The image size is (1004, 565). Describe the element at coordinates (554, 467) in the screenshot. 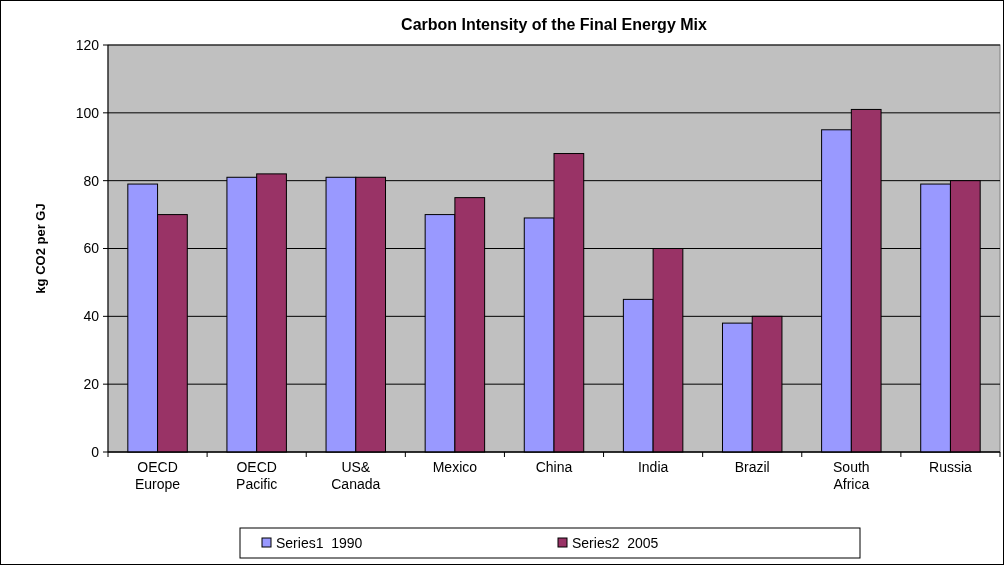

I see `x-tick-label: China` at that location.